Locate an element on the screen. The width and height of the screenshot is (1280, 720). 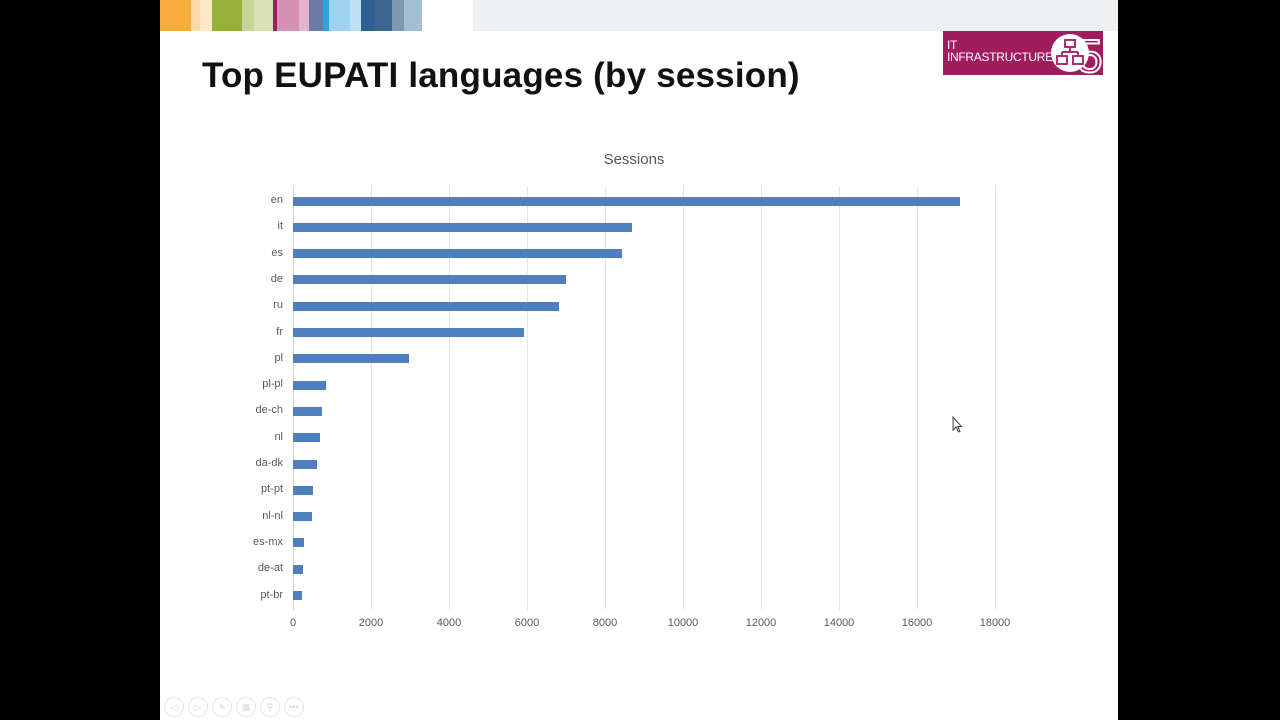
category-label: de-at is located at coordinates (270, 568).